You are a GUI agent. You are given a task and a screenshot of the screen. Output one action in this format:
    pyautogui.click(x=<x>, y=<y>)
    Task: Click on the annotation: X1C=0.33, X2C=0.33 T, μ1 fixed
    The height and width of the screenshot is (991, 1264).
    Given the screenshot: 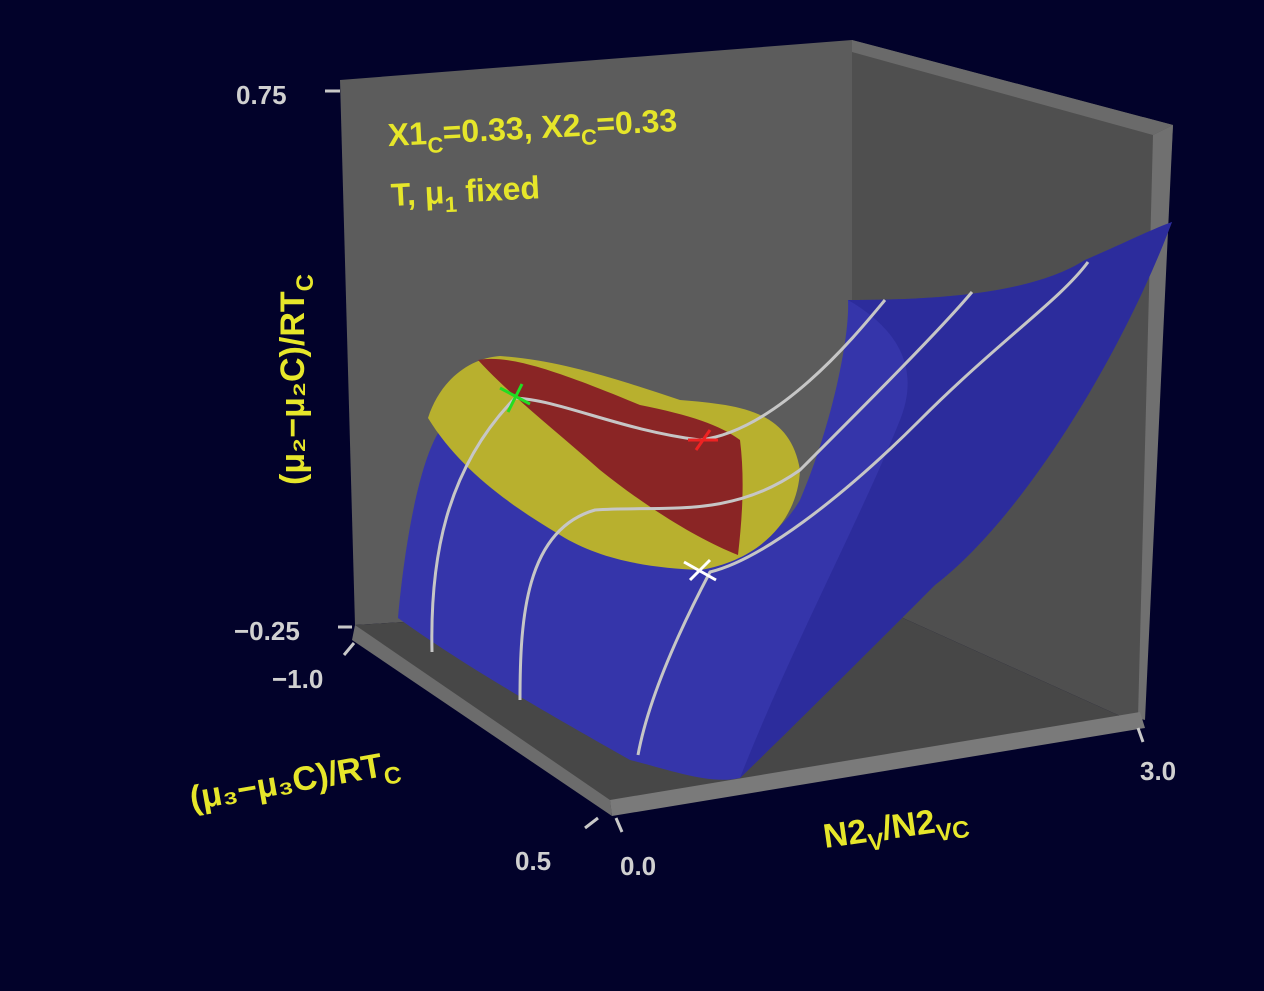 What is the action you would take?
    pyautogui.click(x=533, y=161)
    